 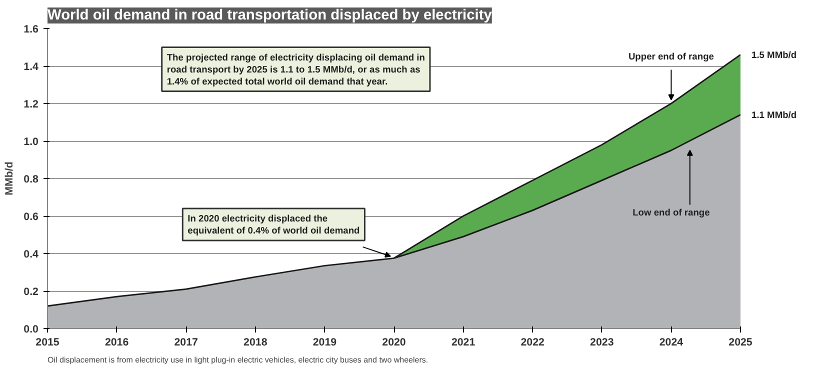 I want to click on x-tick-label: 2017, so click(x=186, y=342).